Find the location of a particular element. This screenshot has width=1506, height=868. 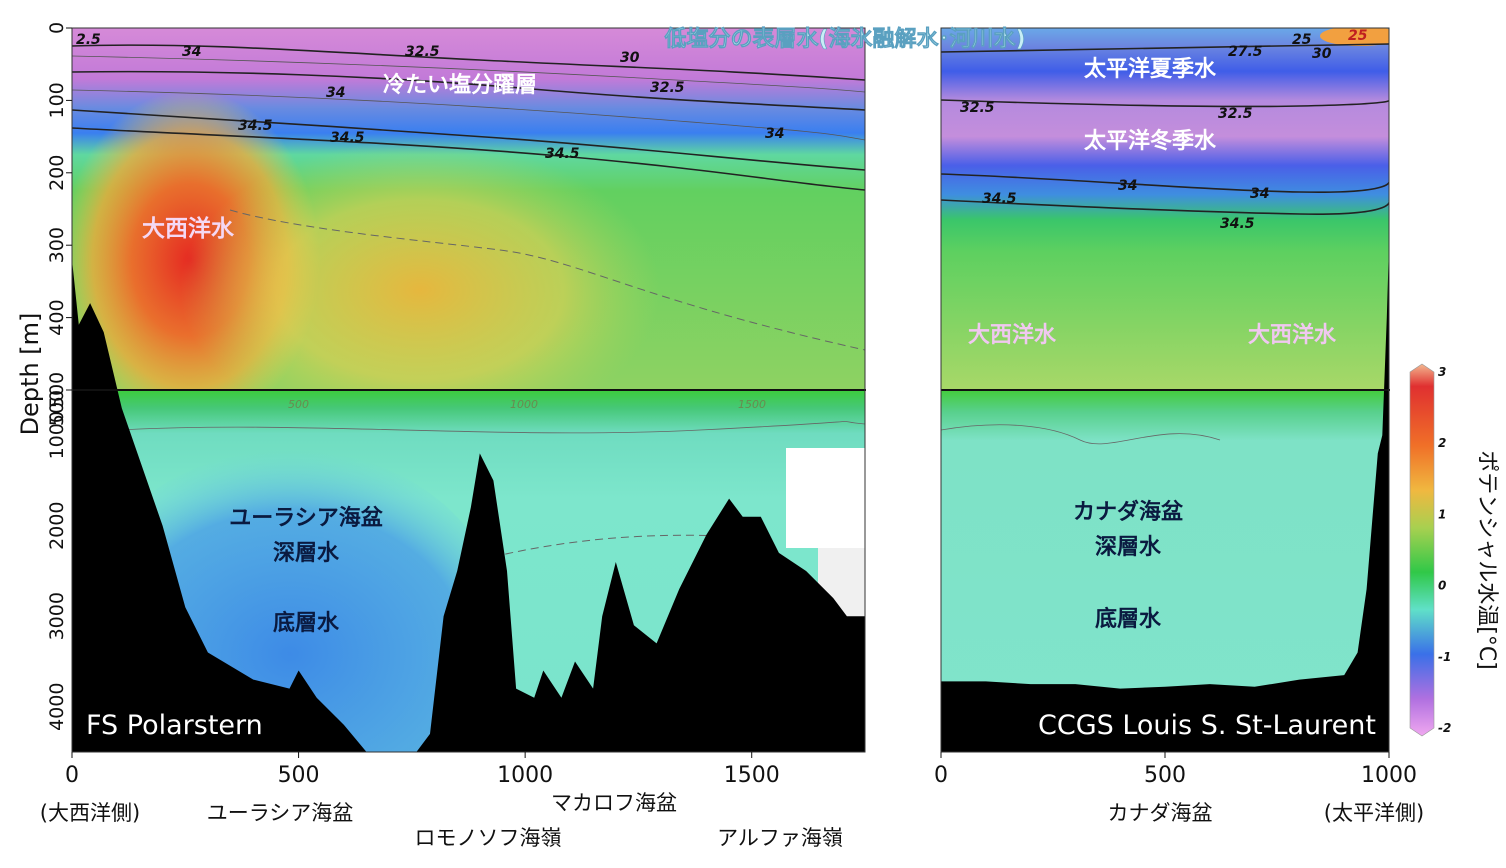

y-tick-label: 200 is located at coordinates (57, 173).